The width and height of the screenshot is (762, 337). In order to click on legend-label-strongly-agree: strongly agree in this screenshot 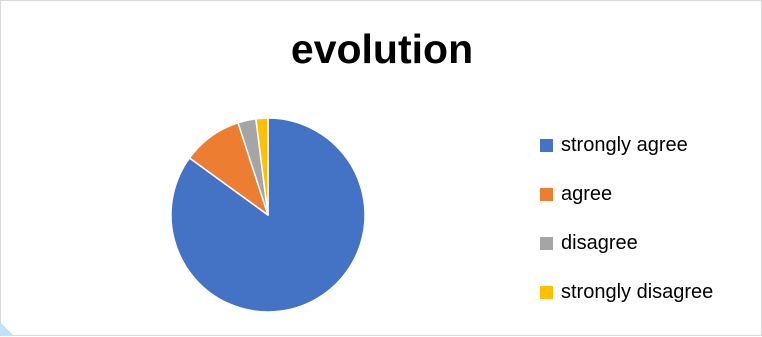, I will do `click(624, 145)`.